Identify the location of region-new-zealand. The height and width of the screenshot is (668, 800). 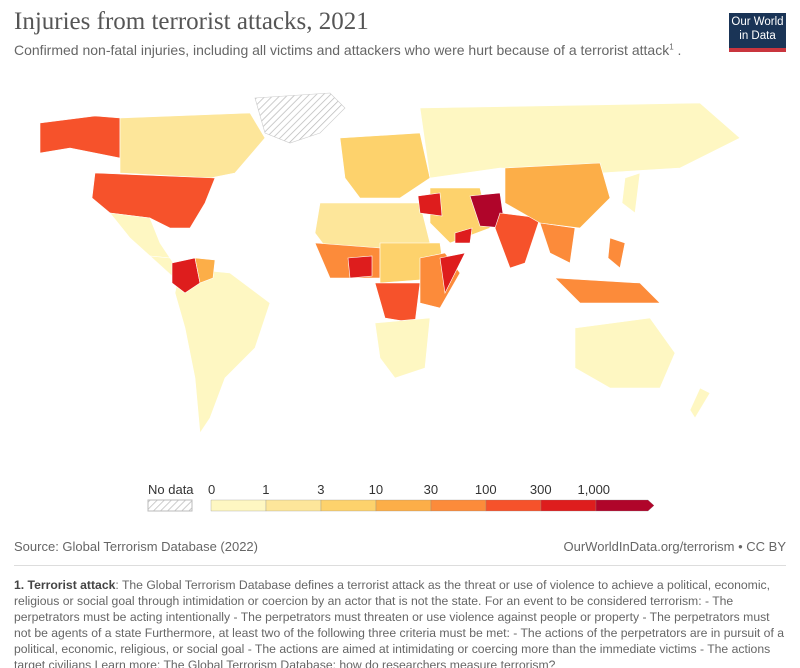
(700, 403).